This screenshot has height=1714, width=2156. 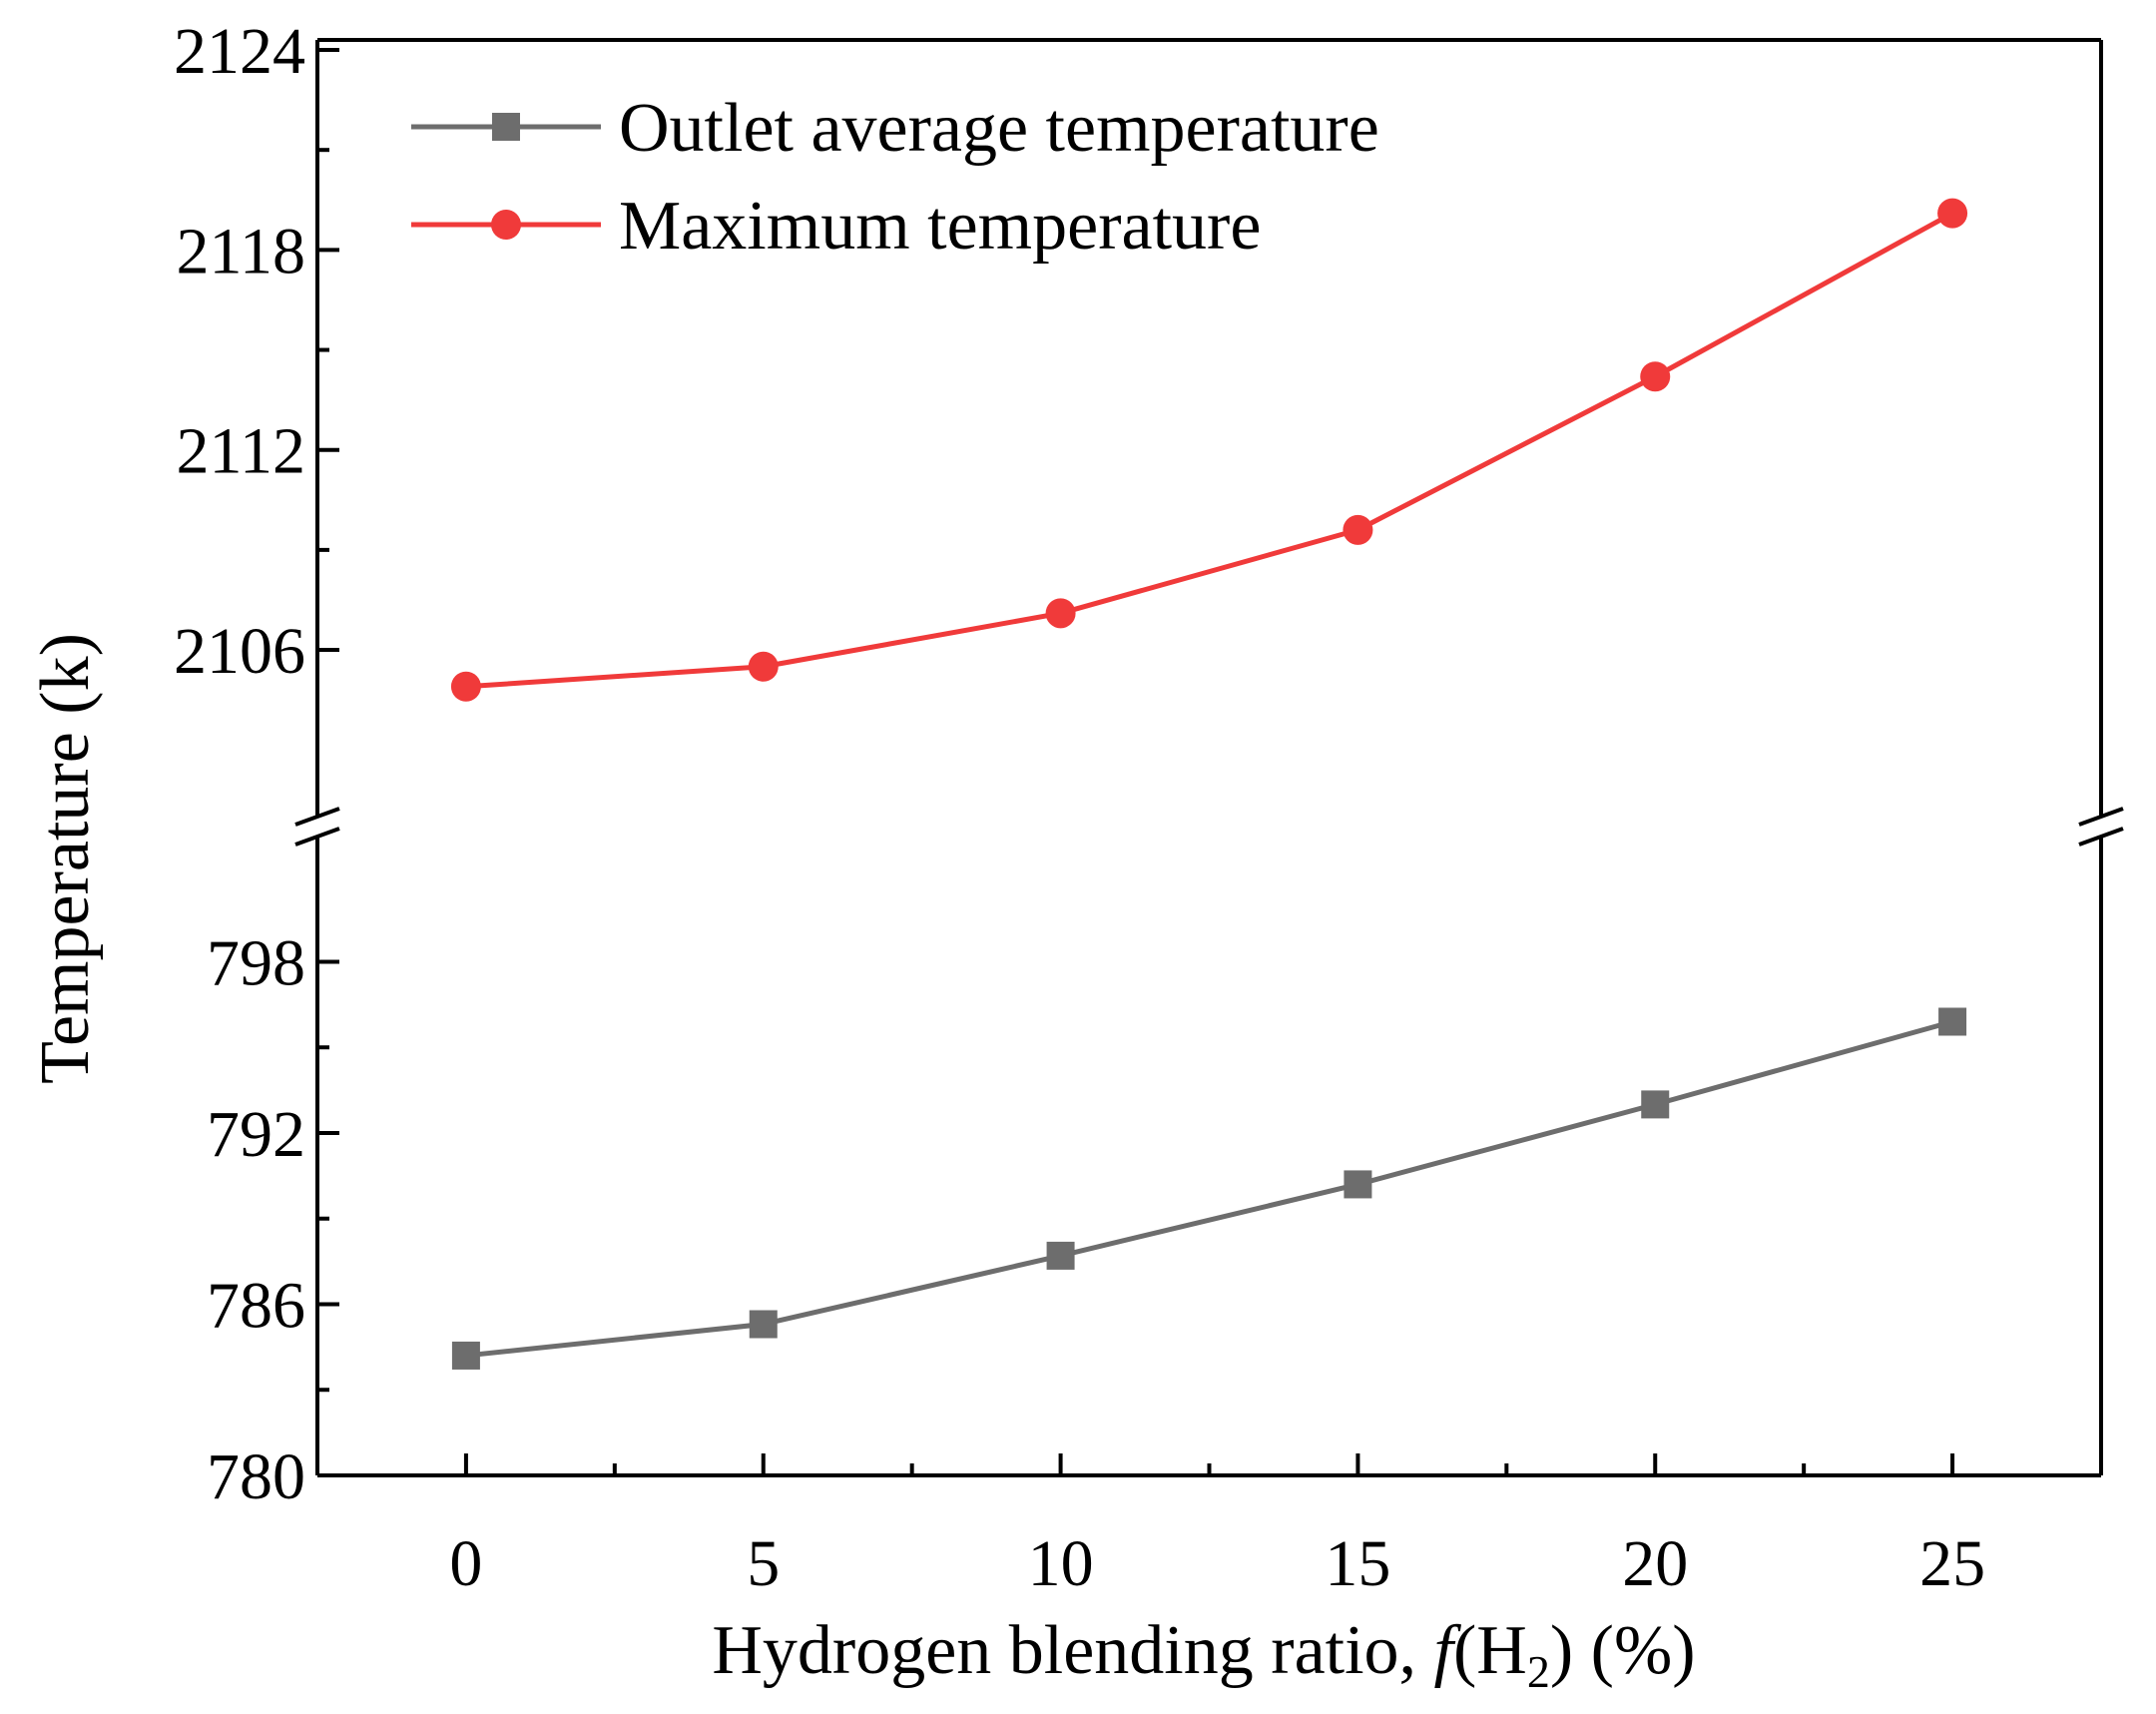 What do you see at coordinates (1209, 1189) in the screenshot?
I see `outlet-average-series-line` at bounding box center [1209, 1189].